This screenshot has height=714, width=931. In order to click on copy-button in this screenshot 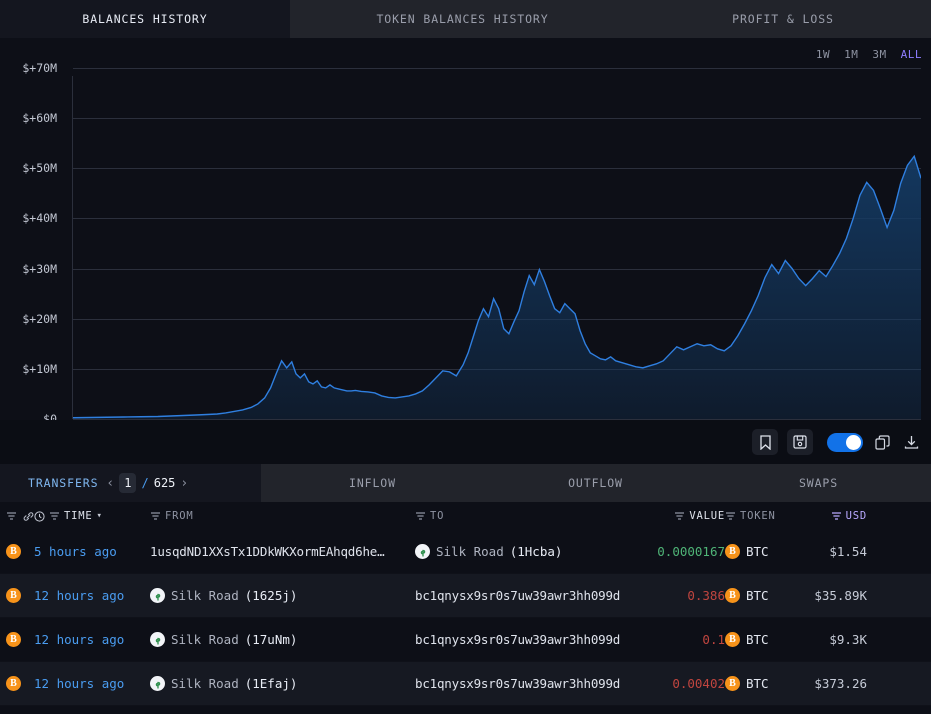, I will do `click(882, 442)`.